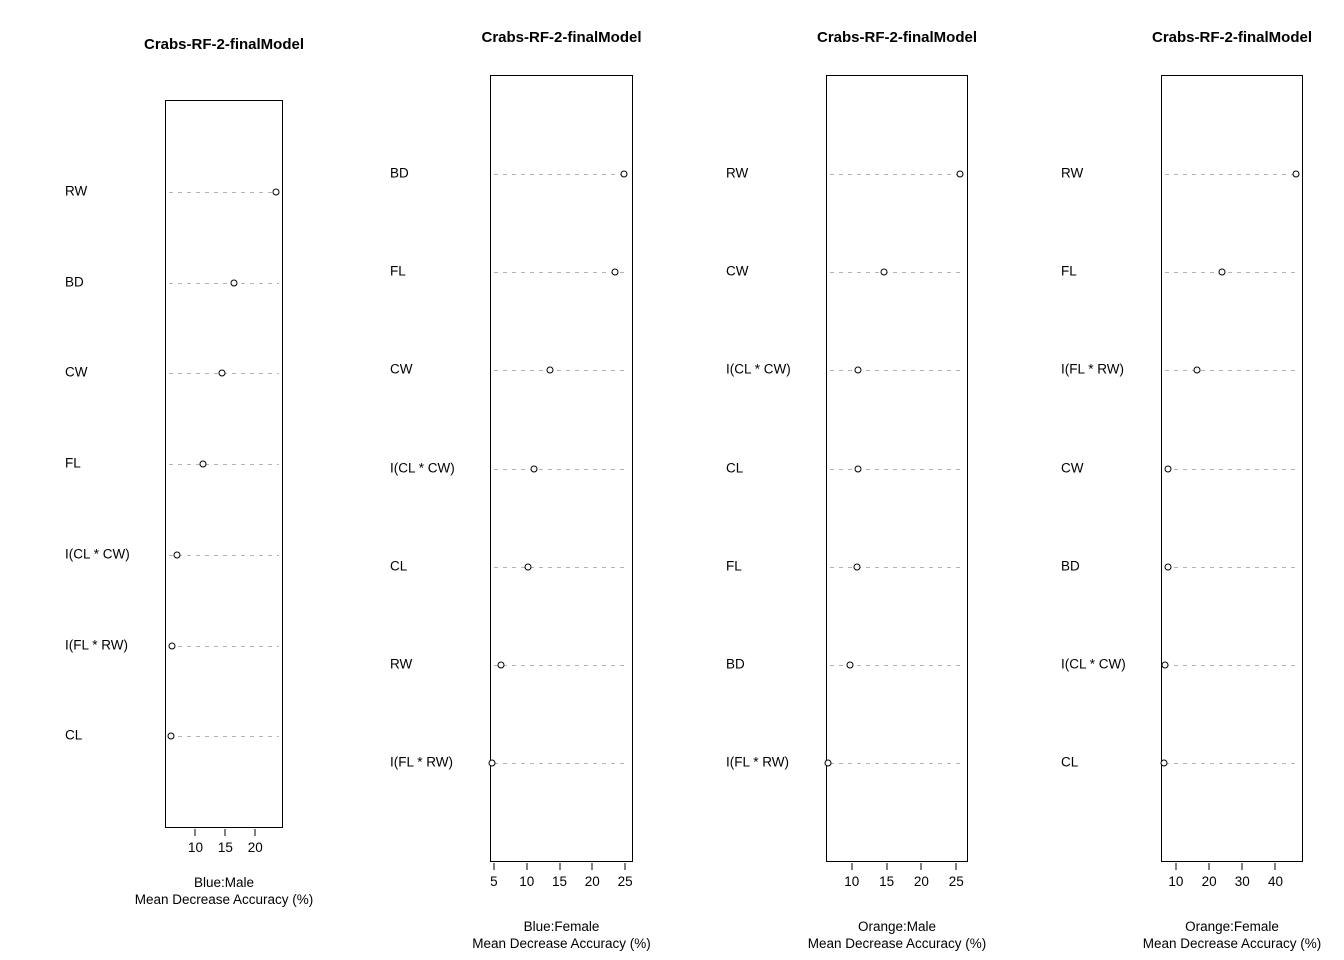 The width and height of the screenshot is (1344, 960). Describe the element at coordinates (1232, 935) in the screenshot. I see `x-axis-caption: Orange:Female Mean Decrease Accuracy (%)` at that location.